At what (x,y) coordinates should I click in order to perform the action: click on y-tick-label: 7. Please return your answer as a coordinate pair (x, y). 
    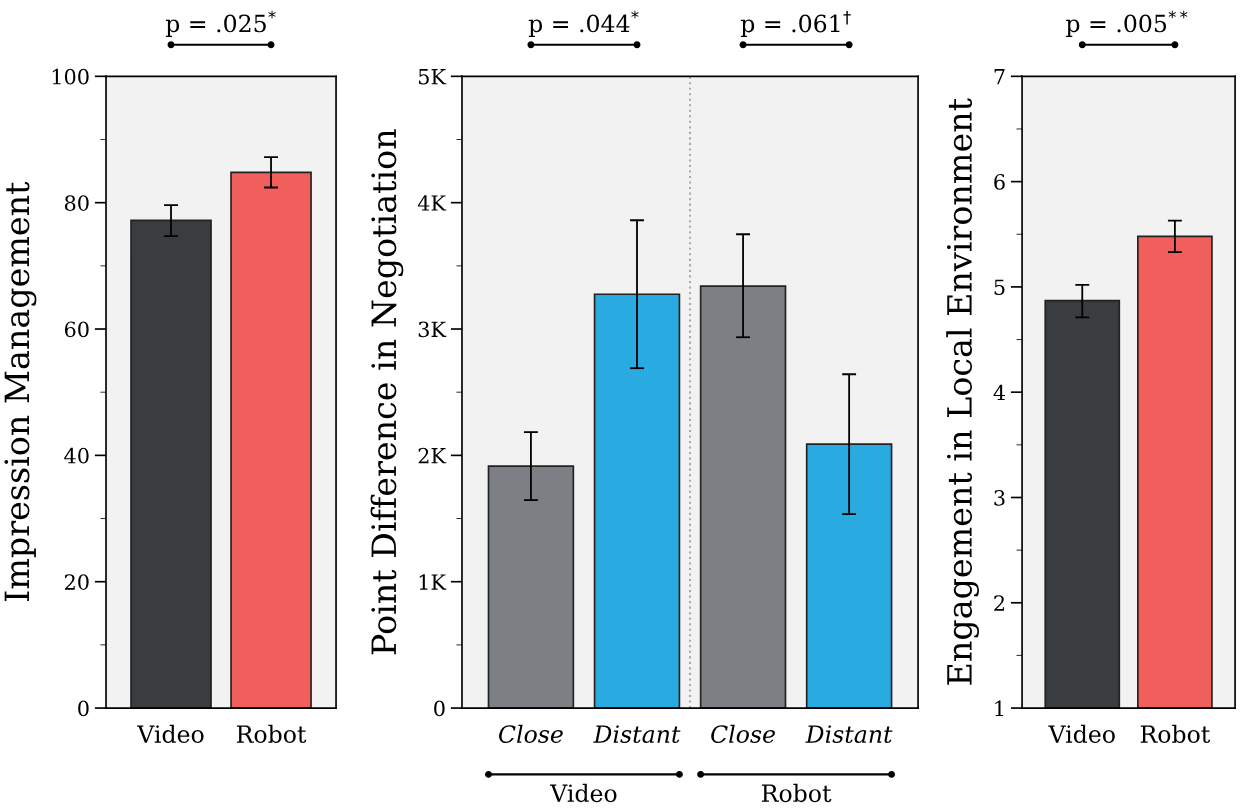
    Looking at the image, I should click on (999, 77).